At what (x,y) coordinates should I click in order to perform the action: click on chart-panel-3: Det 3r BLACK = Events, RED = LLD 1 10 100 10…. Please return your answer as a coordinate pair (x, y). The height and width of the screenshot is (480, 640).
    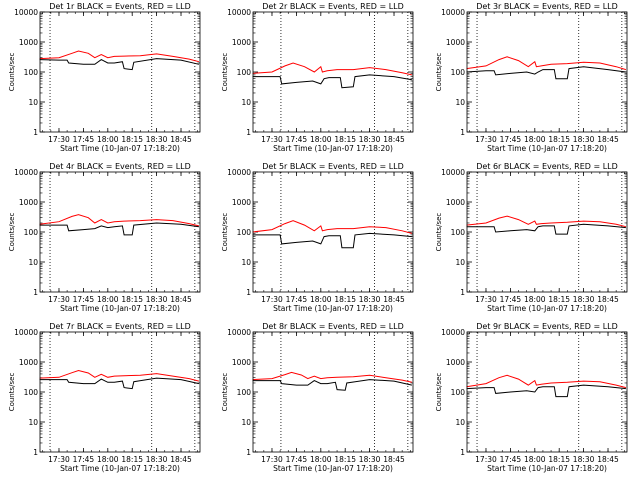
    Looking at the image, I should click on (531, 77).